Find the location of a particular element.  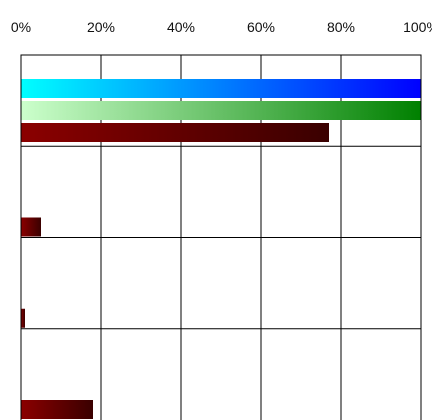

x-axis-tick-labels: 0% 20% 40% 60% 80% 100% is located at coordinates (221, 27).